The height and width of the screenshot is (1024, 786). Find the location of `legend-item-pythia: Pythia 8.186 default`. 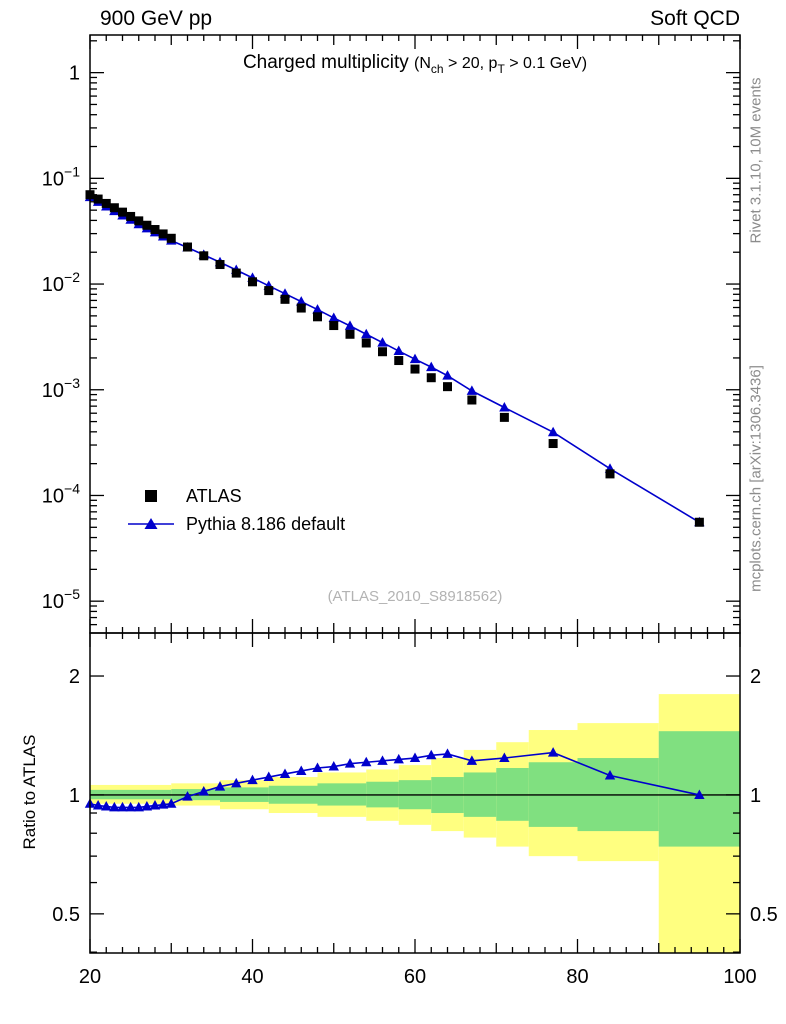

legend-item-pythia: Pythia 8.186 default is located at coordinates (236, 524).